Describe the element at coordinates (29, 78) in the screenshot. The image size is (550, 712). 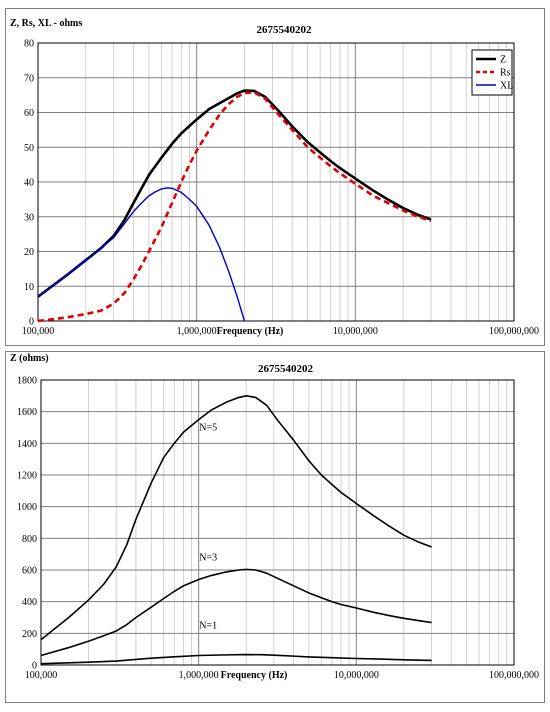
I see `y-tick-label: 70` at that location.